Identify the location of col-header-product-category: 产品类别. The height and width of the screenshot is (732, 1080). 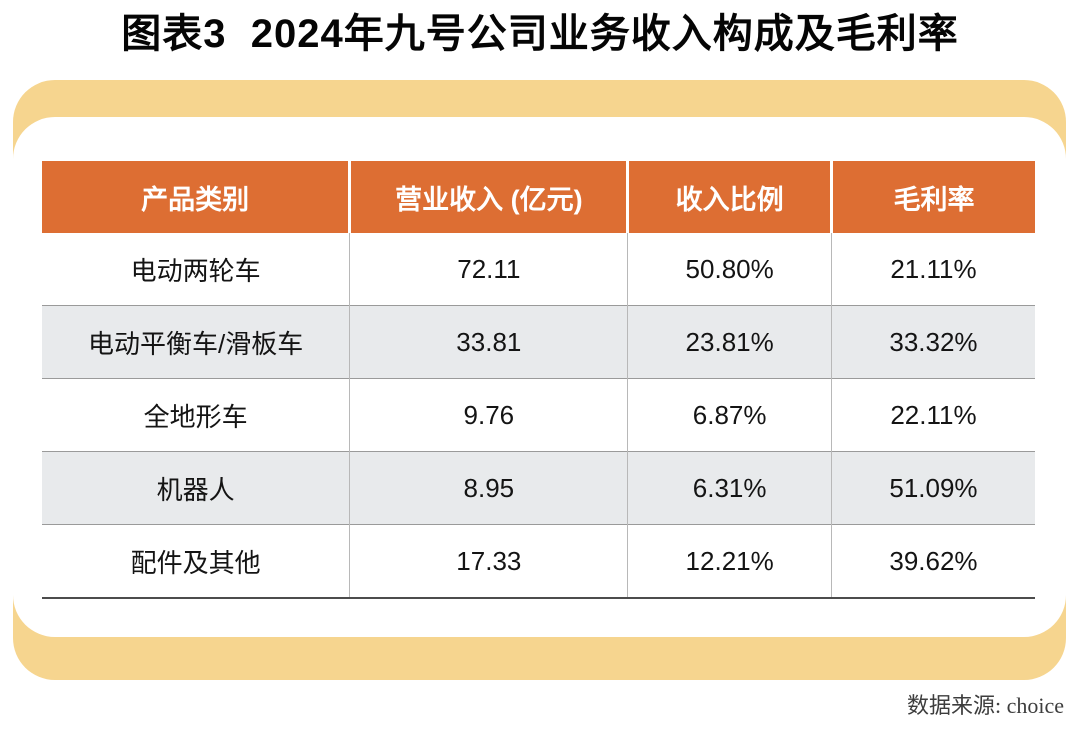
(197, 197).